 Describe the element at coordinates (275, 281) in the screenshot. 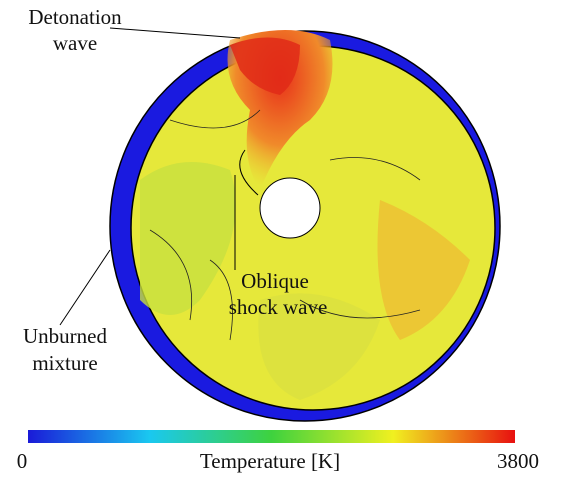

I see `annotation: Oblique` at that location.